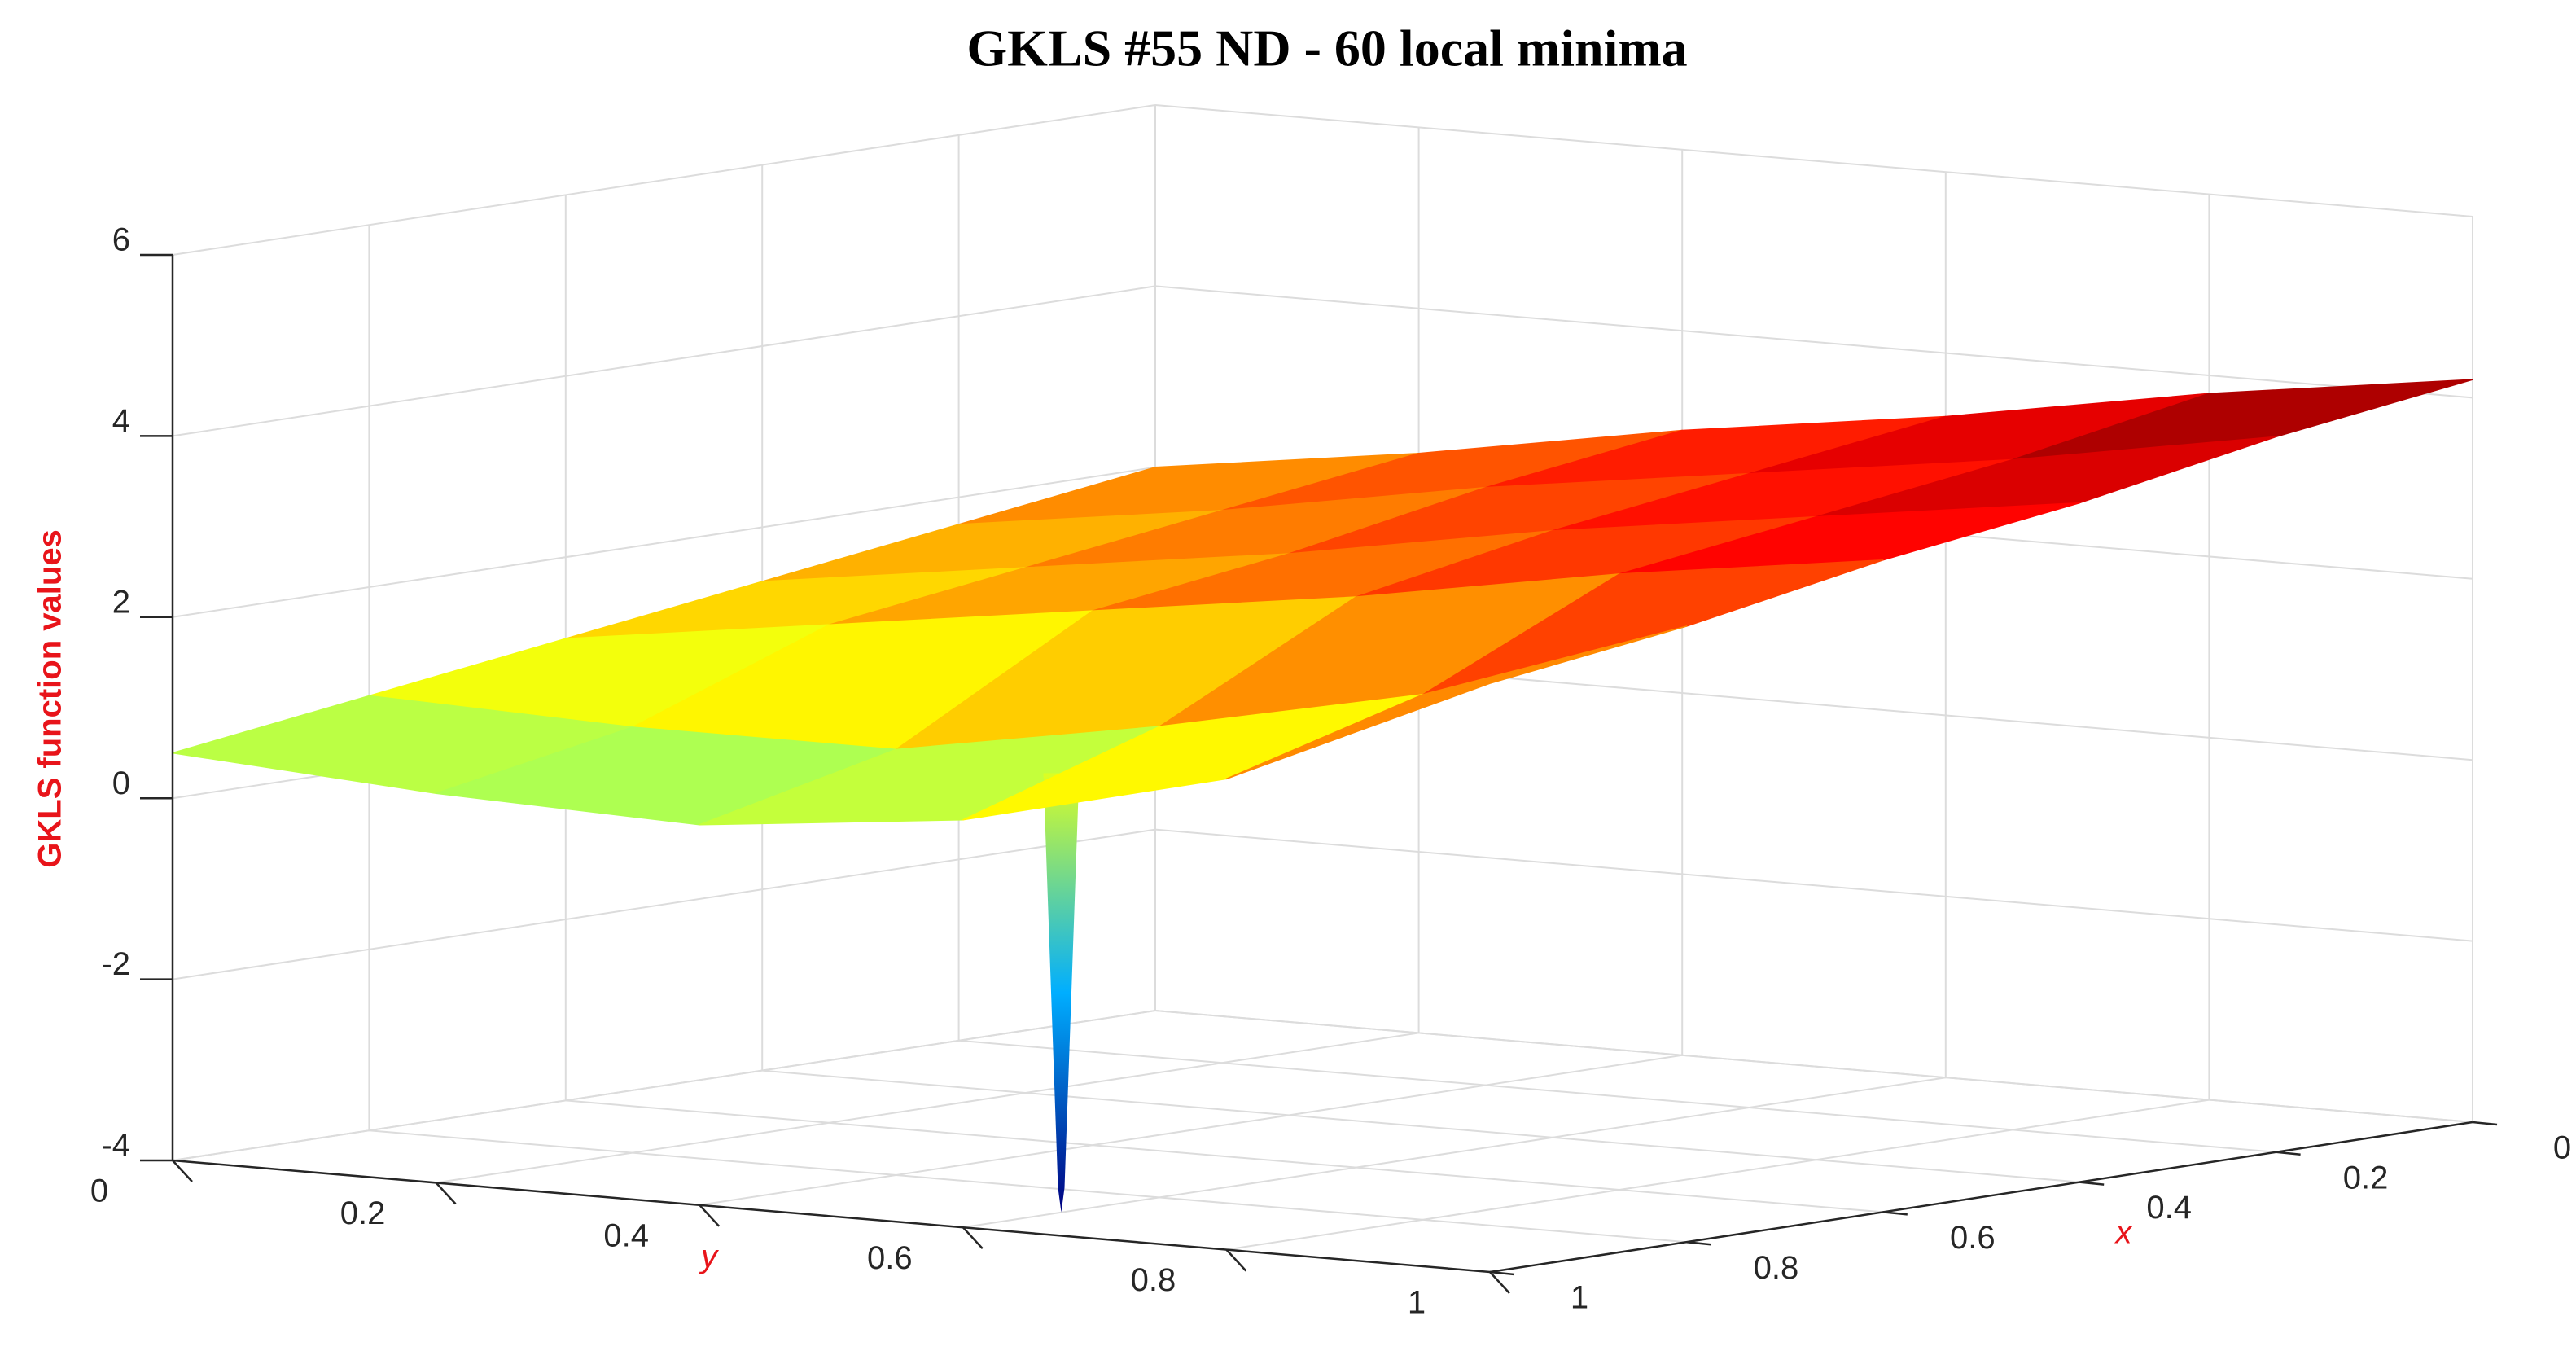 The image size is (2576, 1351). Describe the element at coordinates (2169, 1208) in the screenshot. I see `x-tick-label: 0.4` at that location.